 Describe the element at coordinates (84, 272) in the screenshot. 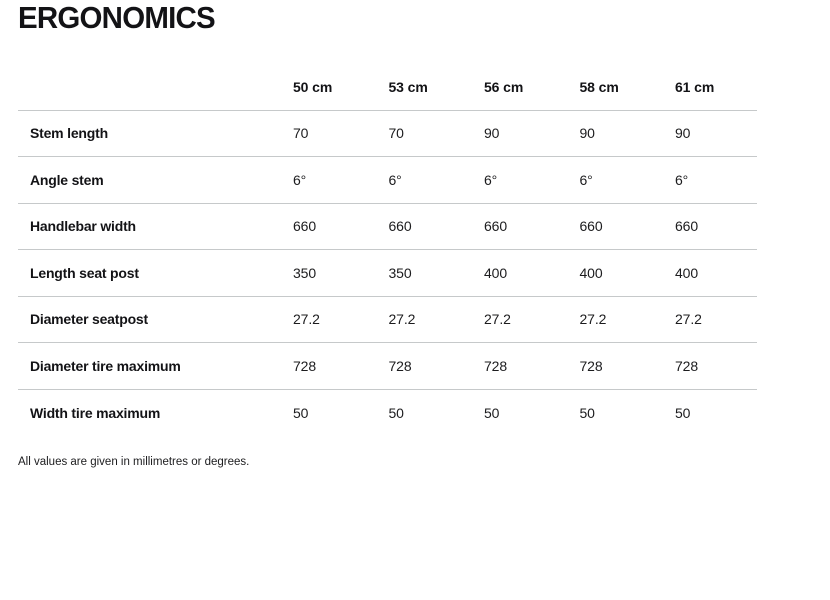

I see `row-label: Length seat post` at that location.